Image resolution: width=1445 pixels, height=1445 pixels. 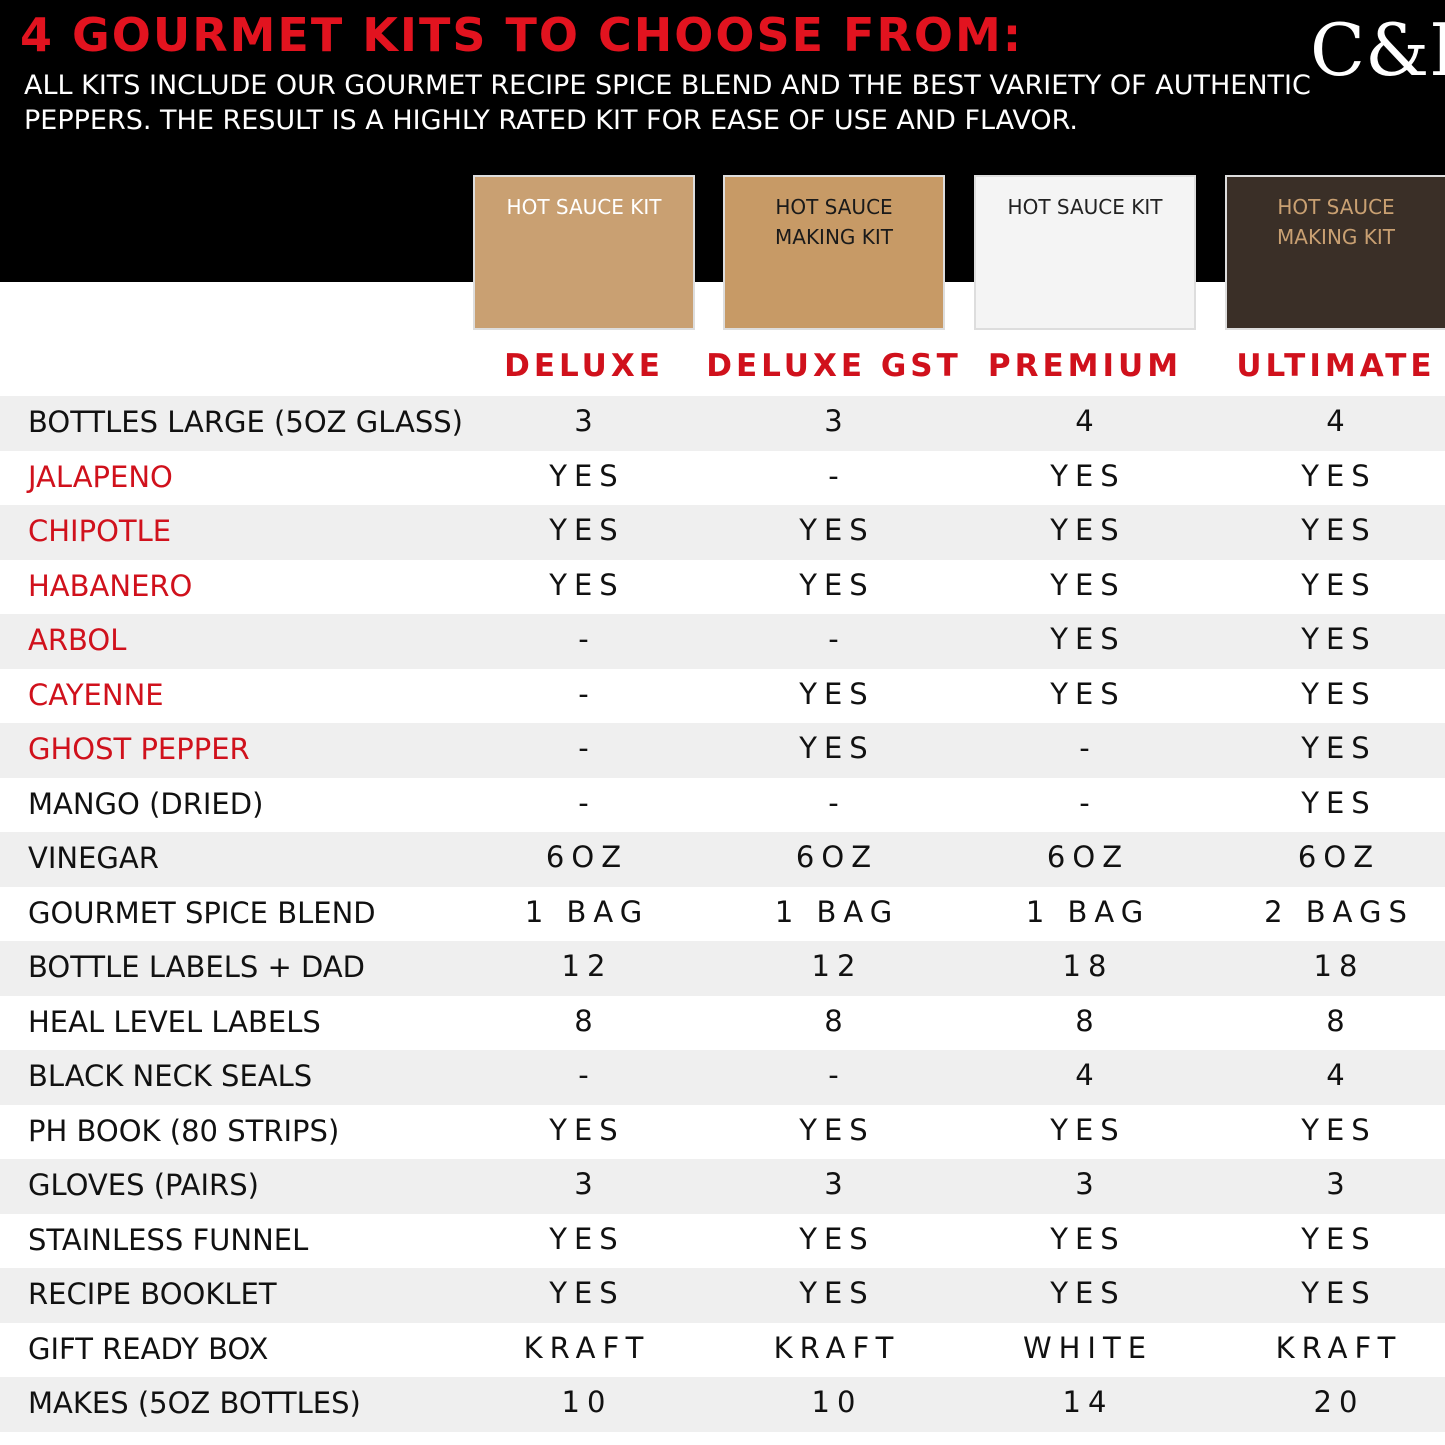 I want to click on row-label: BLACK NECK SEALS, so click(x=170, y=1076).